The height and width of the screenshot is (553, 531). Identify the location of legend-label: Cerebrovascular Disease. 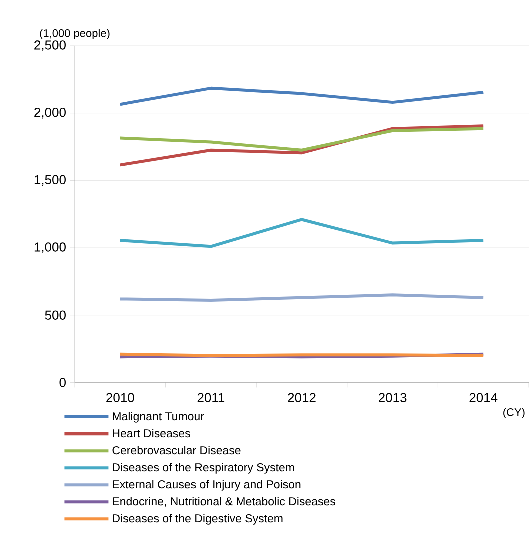
(176, 450).